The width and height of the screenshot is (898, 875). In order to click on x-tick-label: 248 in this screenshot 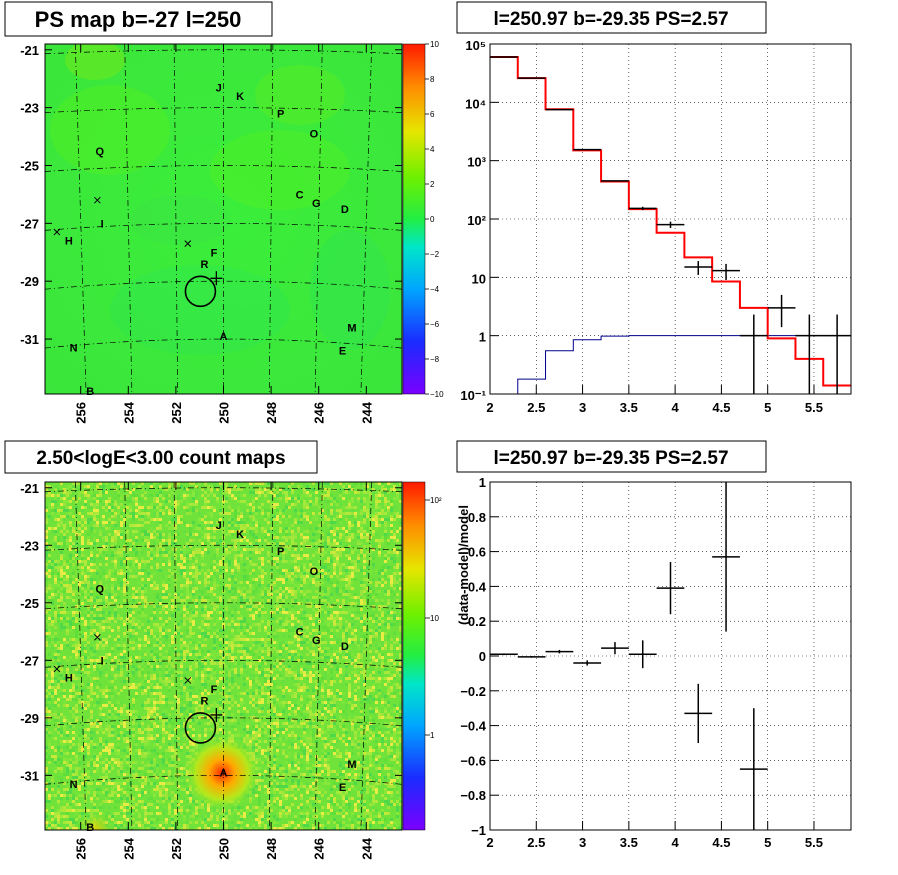, I will do `click(271, 413)`.